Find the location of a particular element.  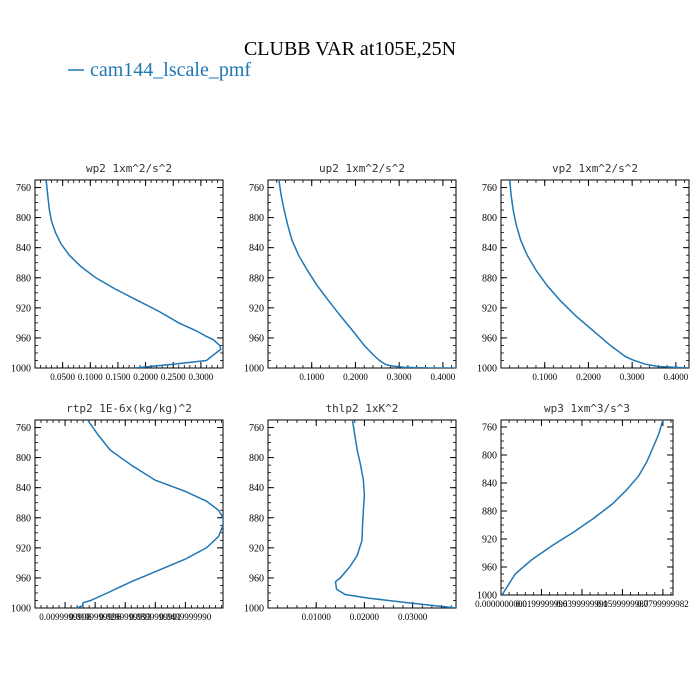

x-tick-label: 0.02000 is located at coordinates (365, 617).